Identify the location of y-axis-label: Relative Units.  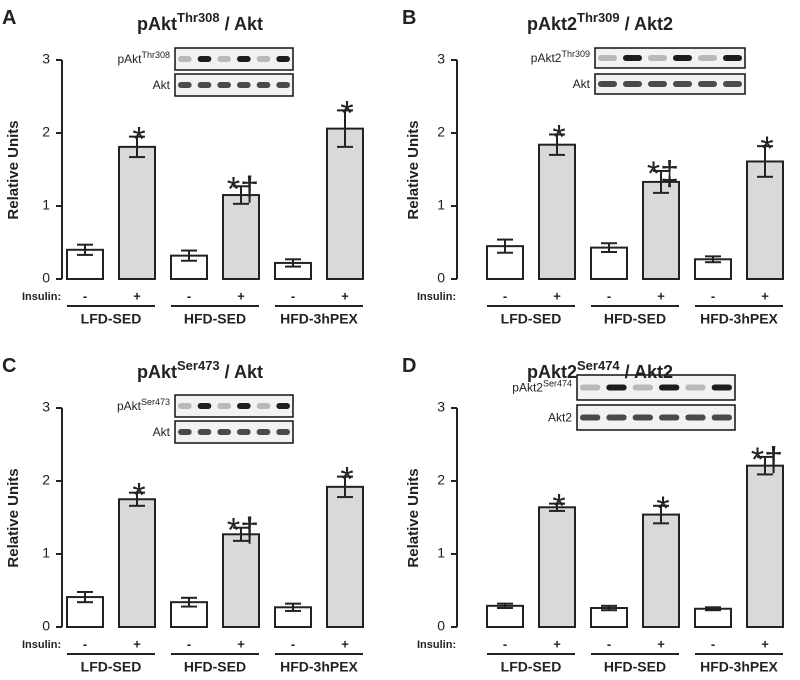
(13, 517).